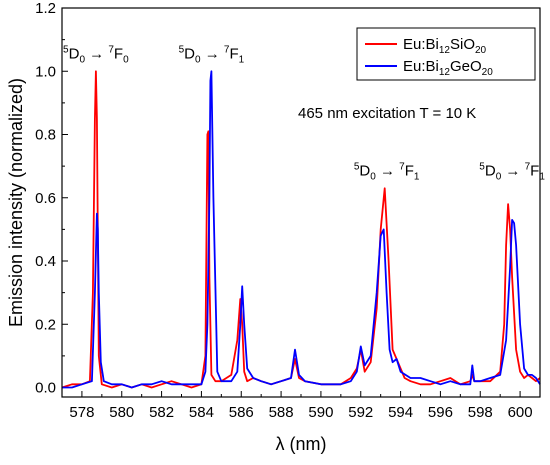  Describe the element at coordinates (241, 412) in the screenshot. I see `x-tick-label: 586` at that location.